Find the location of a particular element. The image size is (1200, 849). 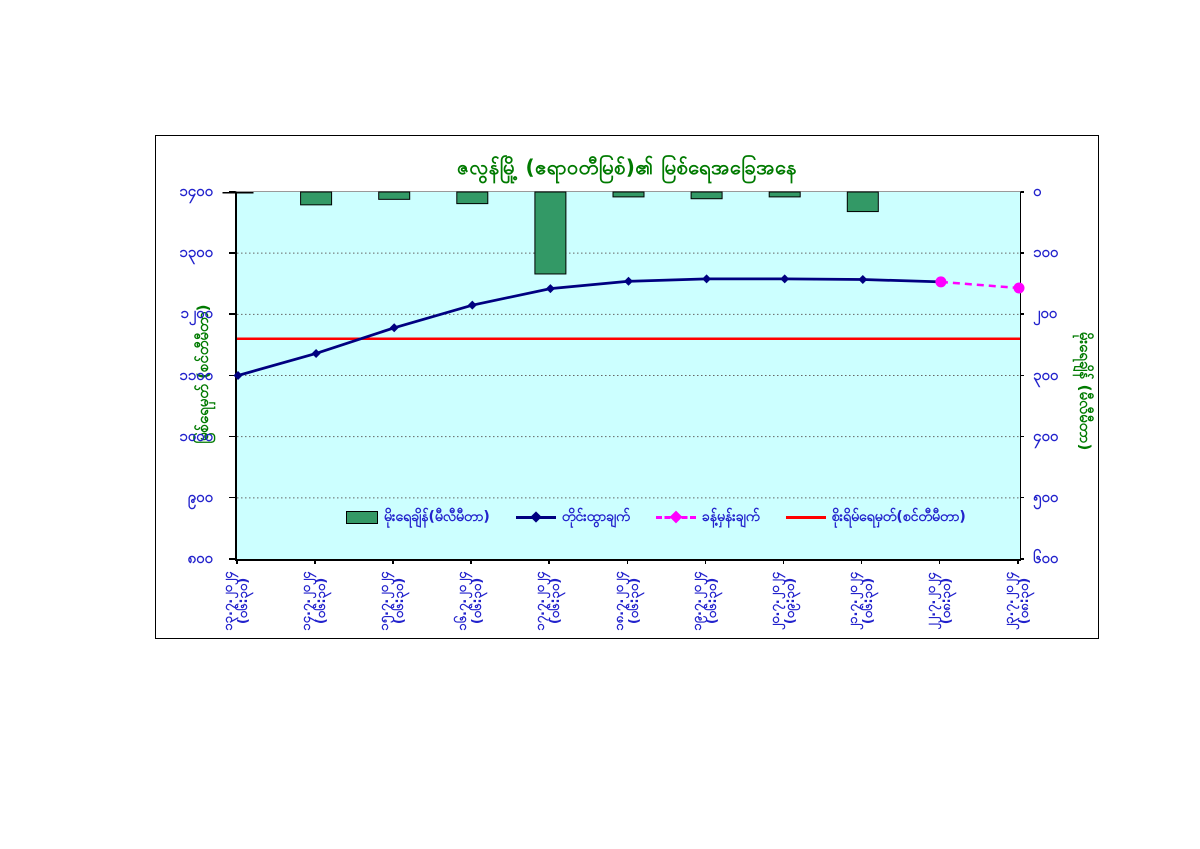

x-tick-label: ၁၈.၇.၂၀၂၄ (၀၆:၃၀) is located at coordinates (627, 601).